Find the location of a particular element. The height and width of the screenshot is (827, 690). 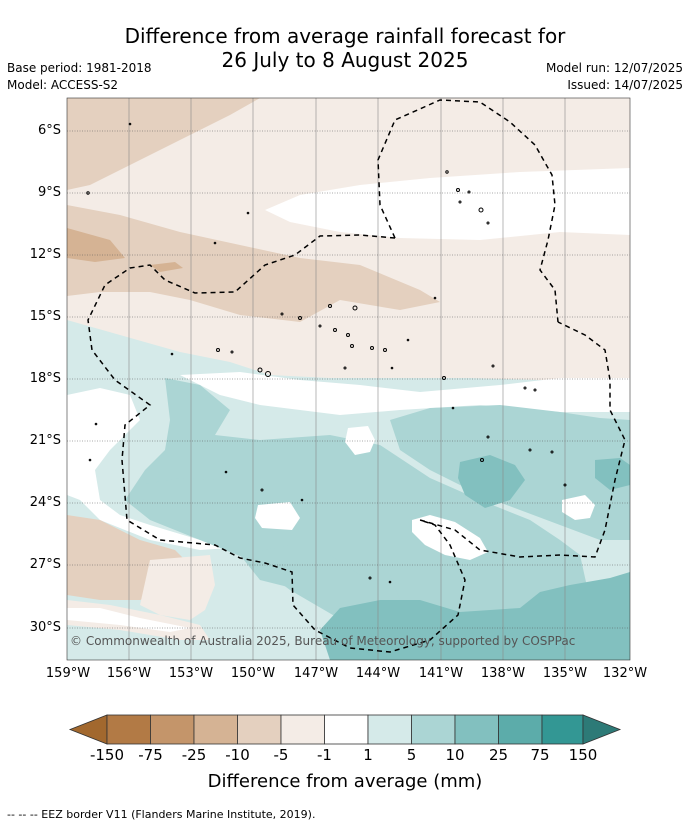

lon-label: 156°W is located at coordinates (129, 673).